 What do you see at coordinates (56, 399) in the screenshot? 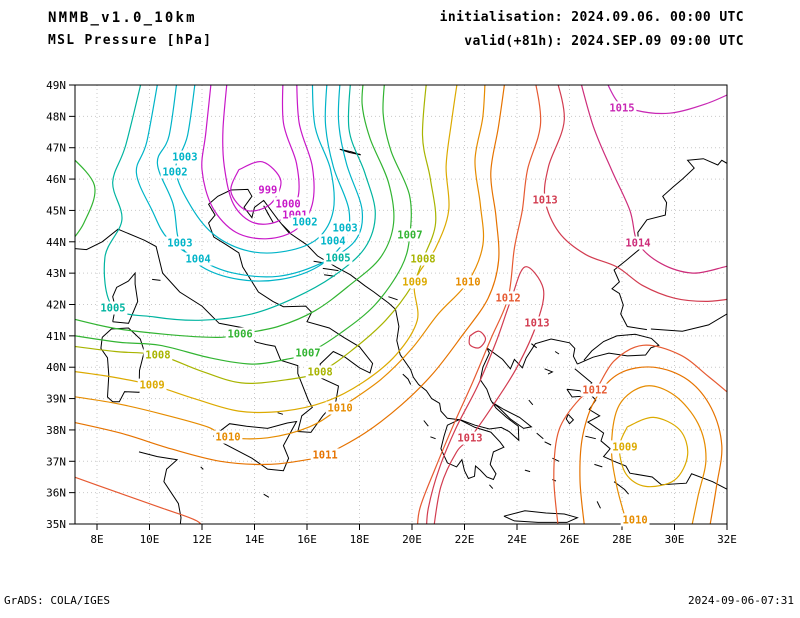
I see `y-axis-label: 39N` at bounding box center [56, 399].